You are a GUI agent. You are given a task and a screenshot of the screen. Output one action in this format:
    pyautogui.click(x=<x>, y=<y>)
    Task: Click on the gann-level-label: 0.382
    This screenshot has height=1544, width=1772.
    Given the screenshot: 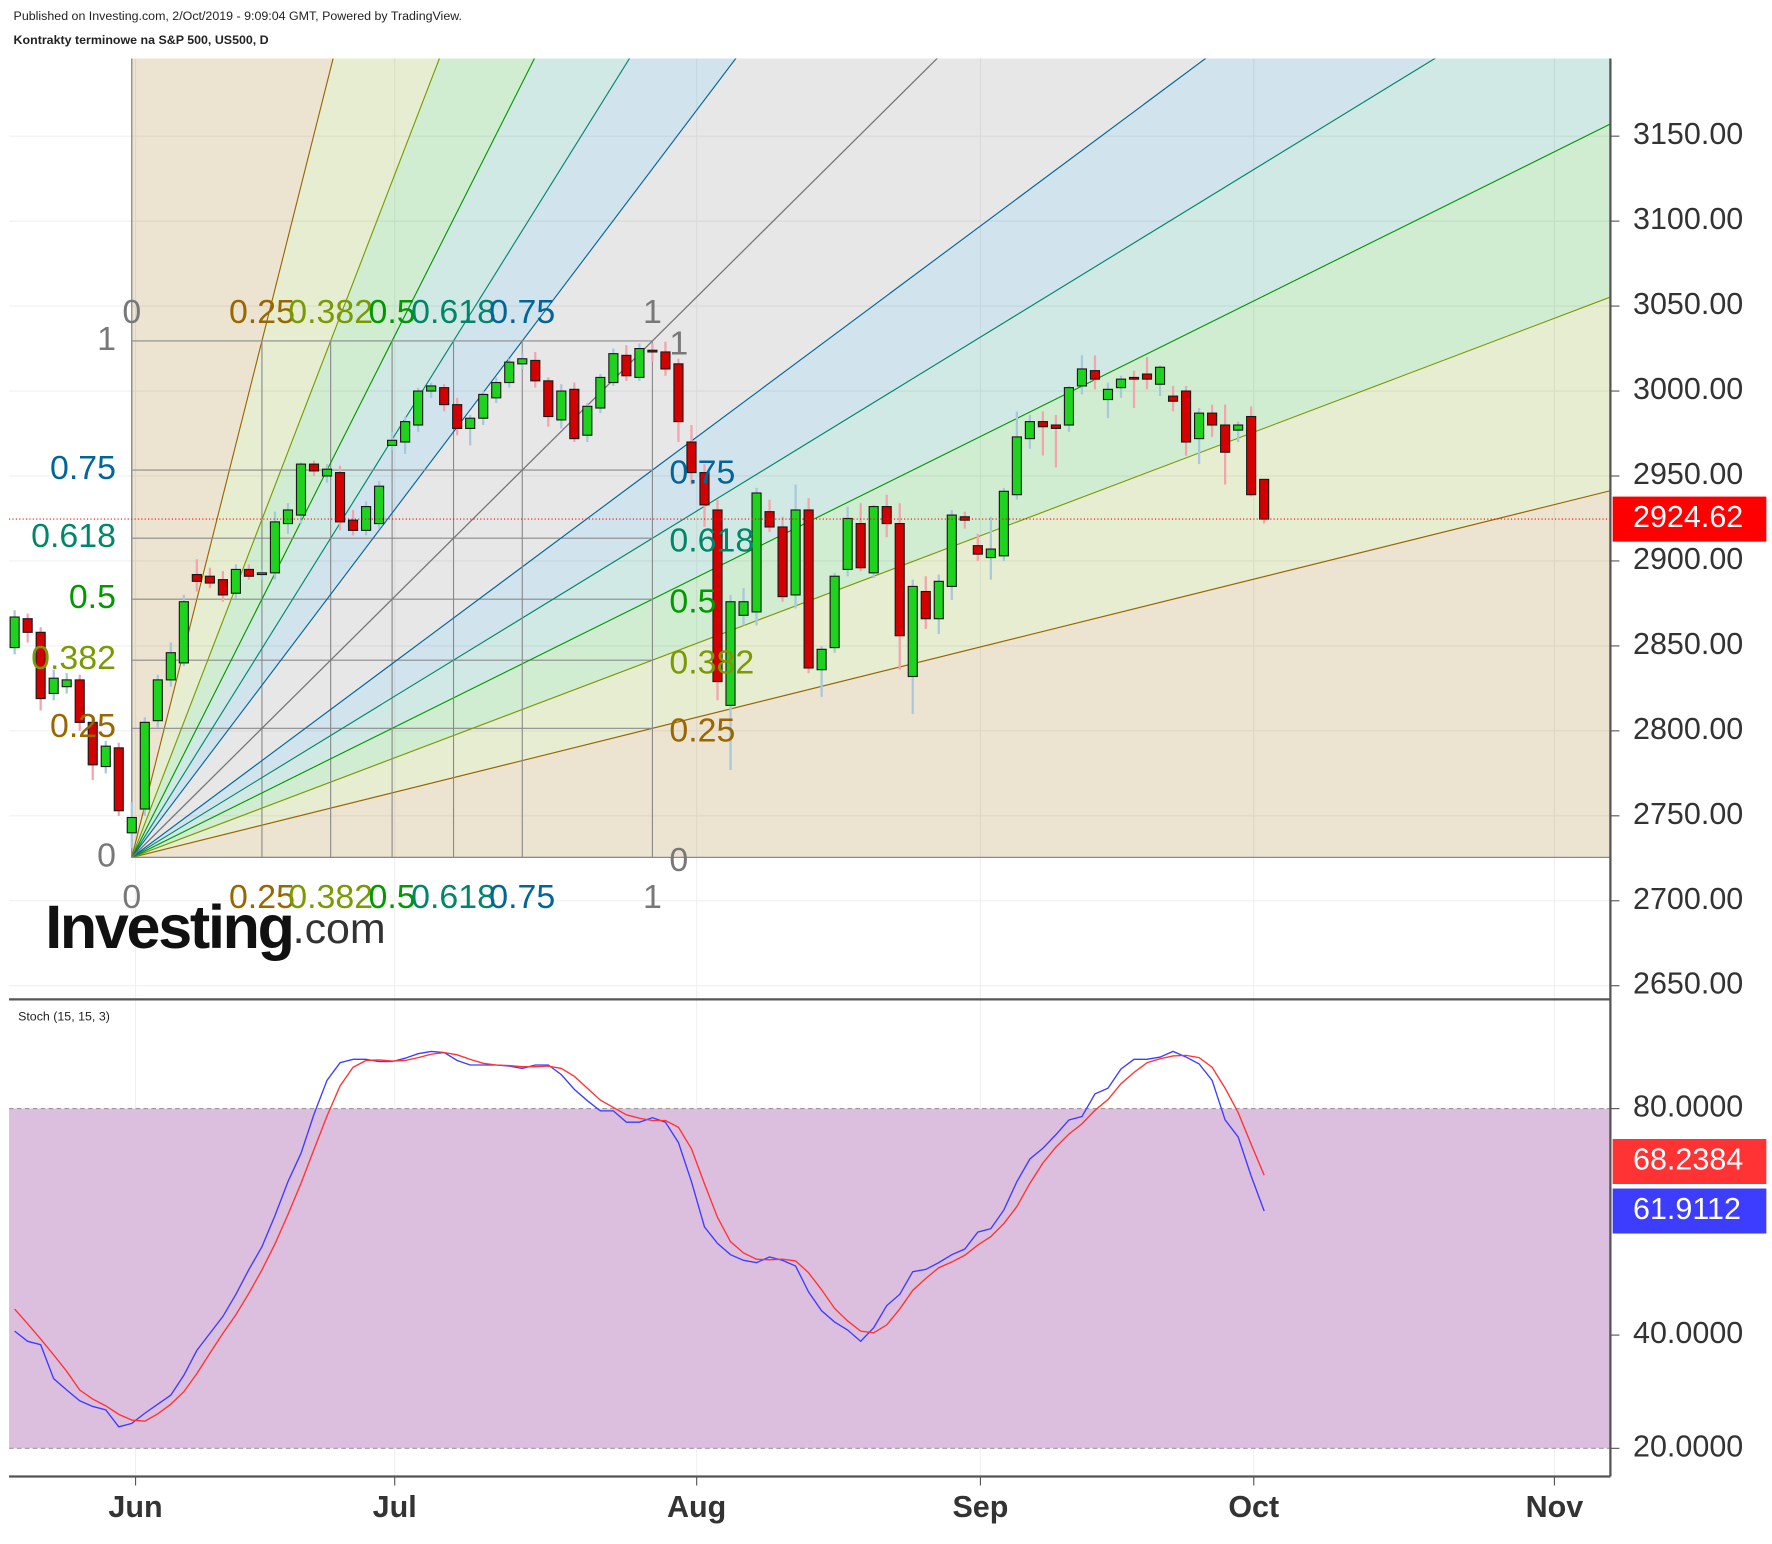 What is the action you would take?
    pyautogui.click(x=711, y=663)
    